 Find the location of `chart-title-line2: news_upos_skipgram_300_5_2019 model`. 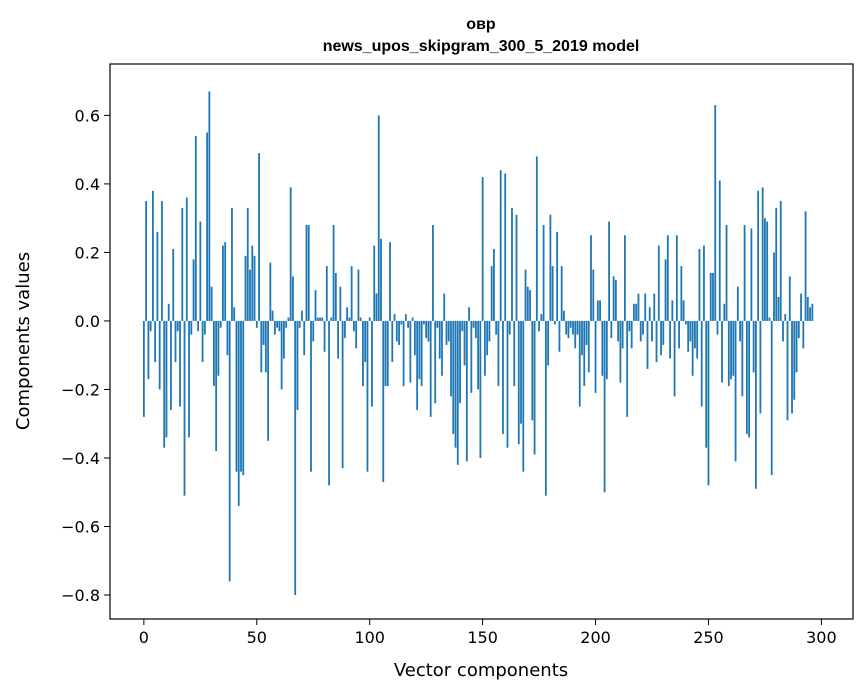

chart-title-line2: news_upos_skipgram_300_5_2019 model is located at coordinates (481, 46).